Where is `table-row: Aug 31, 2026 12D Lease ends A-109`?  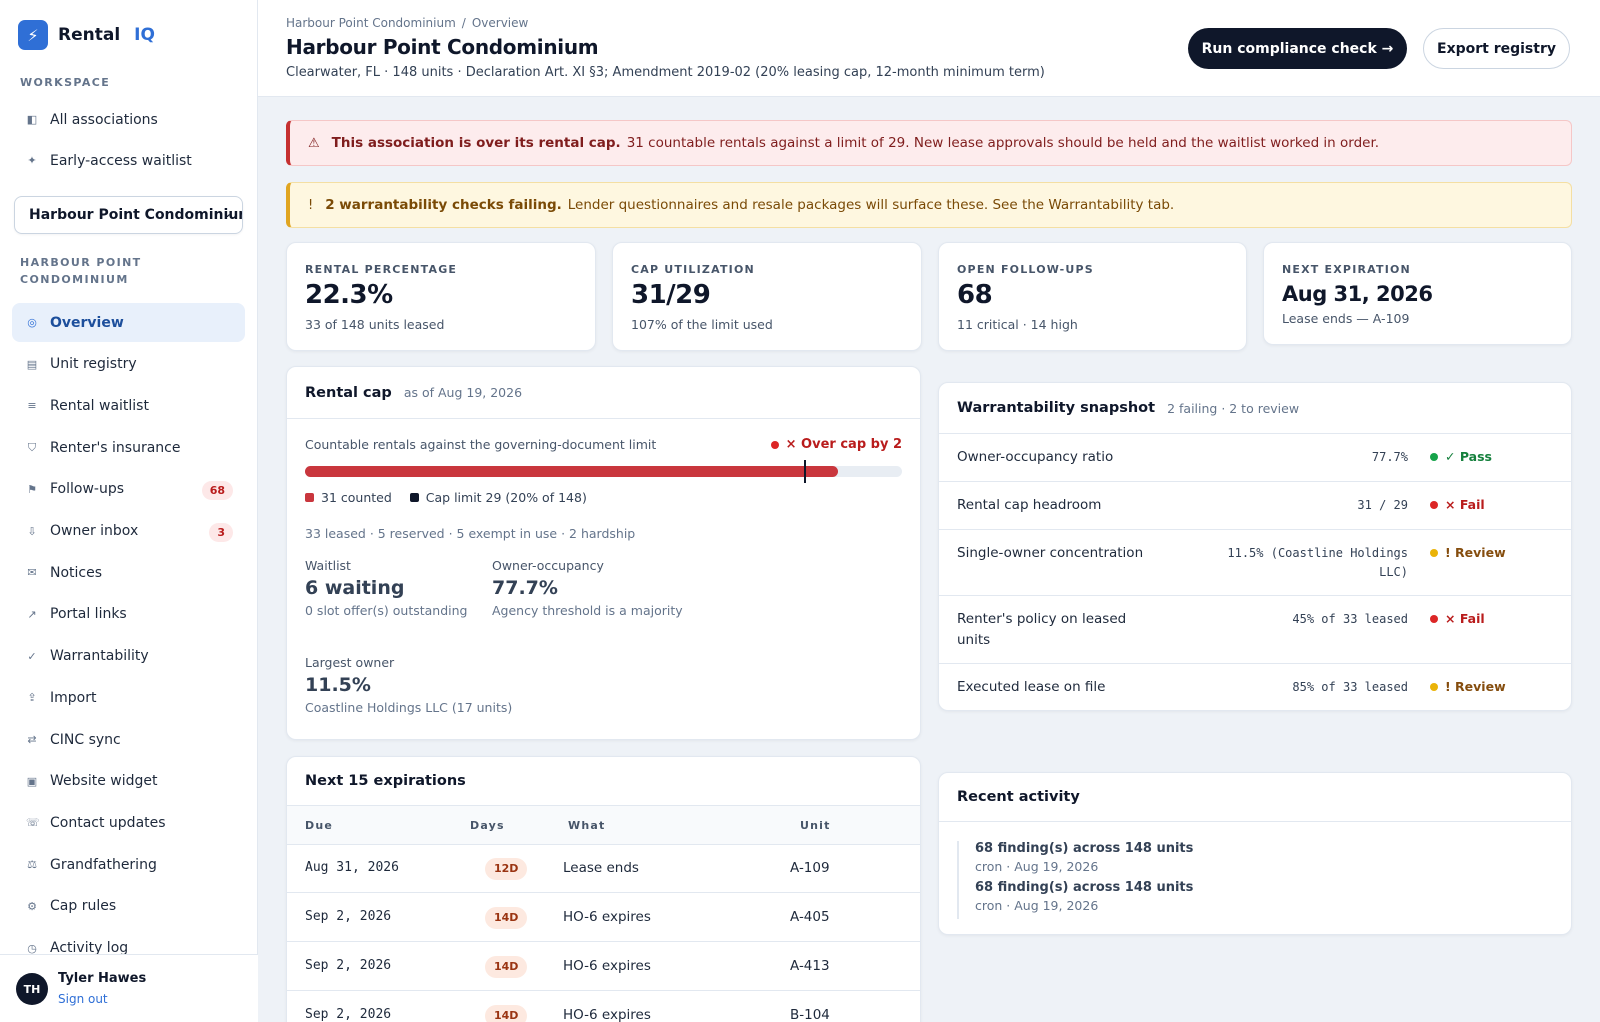 table-row: Aug 31, 2026 12D Lease ends A-109 is located at coordinates (603, 869).